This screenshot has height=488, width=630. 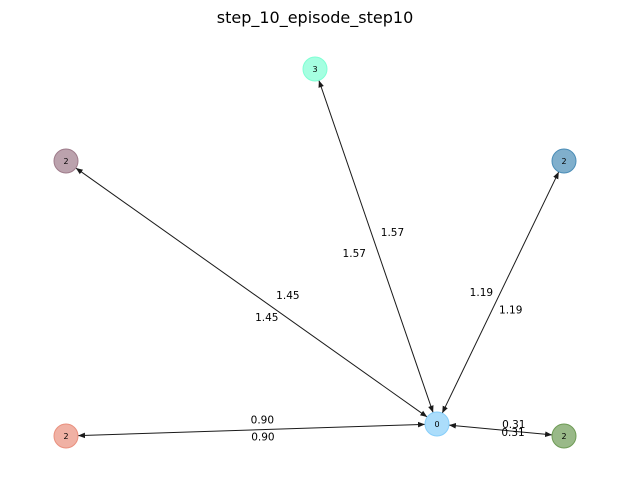 I want to click on node-upper-left: 2, so click(x=66, y=161).